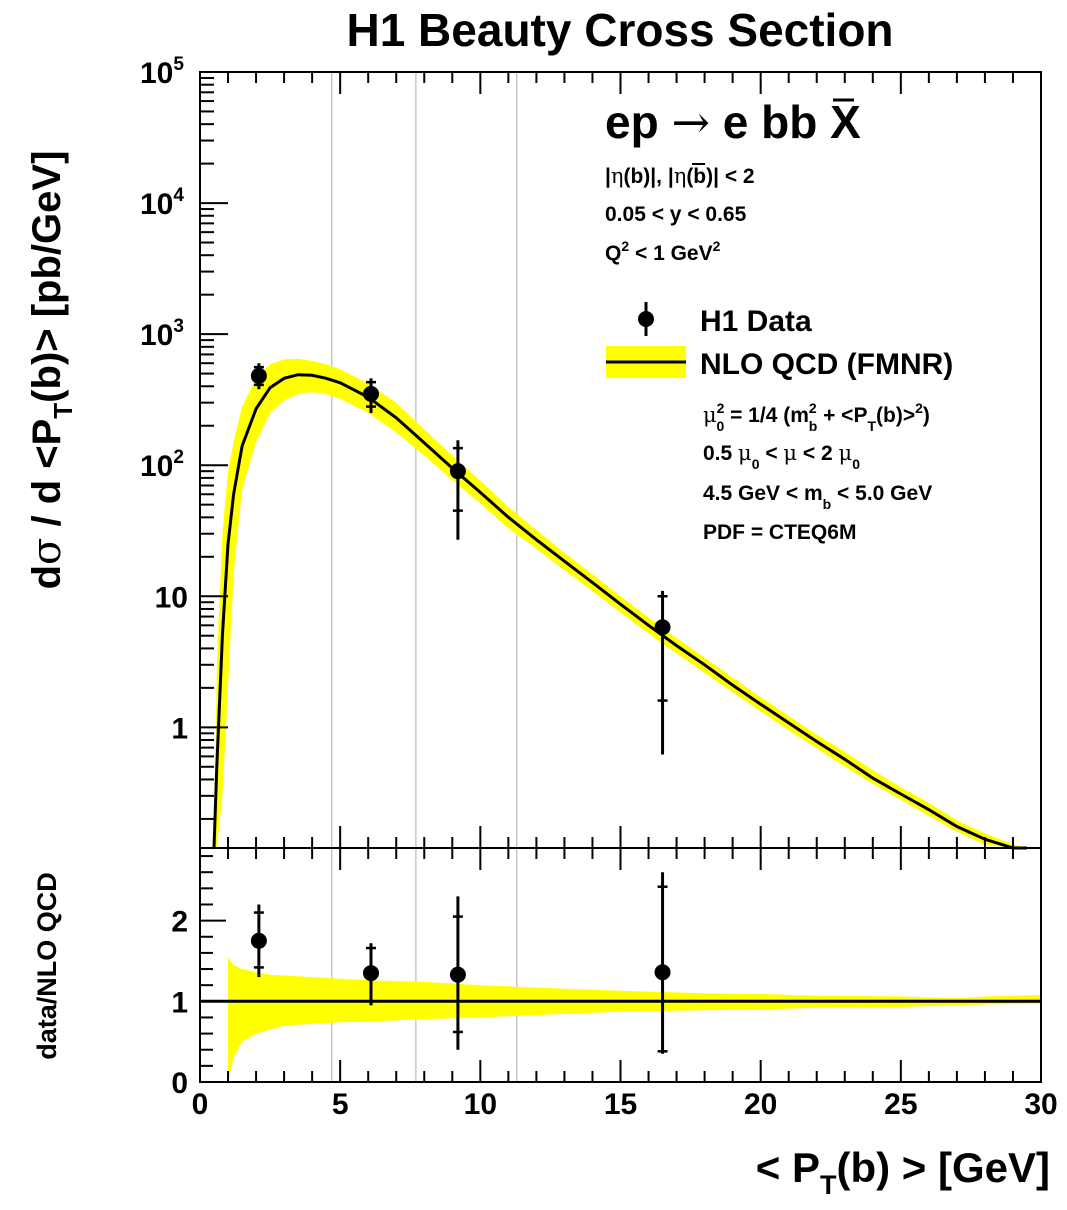 This screenshot has height=1210, width=1067. Describe the element at coordinates (760, 1104) in the screenshot. I see `x-tick-label: 20` at that location.